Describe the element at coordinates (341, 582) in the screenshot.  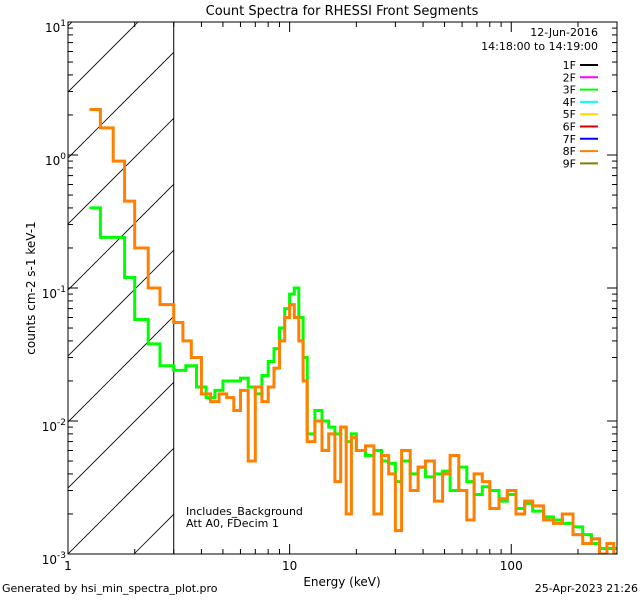
I see `x-axis-label: Energy (keV)` at that location.